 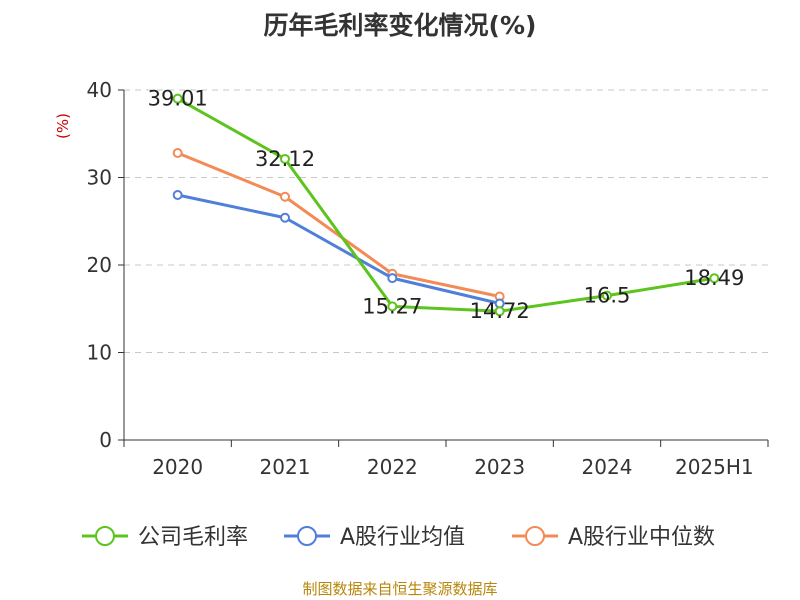 What do you see at coordinates (714, 467) in the screenshot?
I see `x-tick-label: 2025H1` at bounding box center [714, 467].